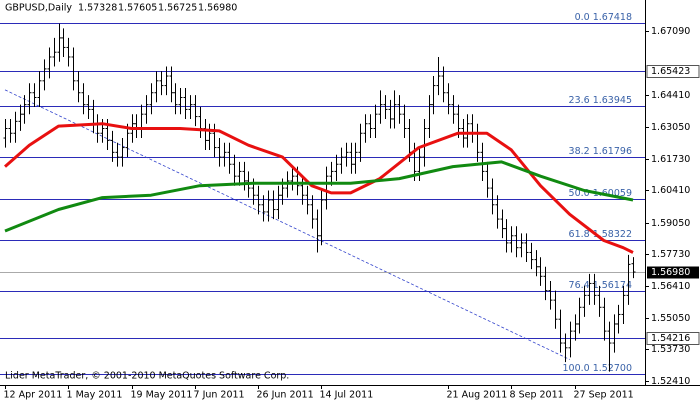 This screenshot has height=402, width=700. I want to click on y-tick-label: 1.64410, so click(670, 95).